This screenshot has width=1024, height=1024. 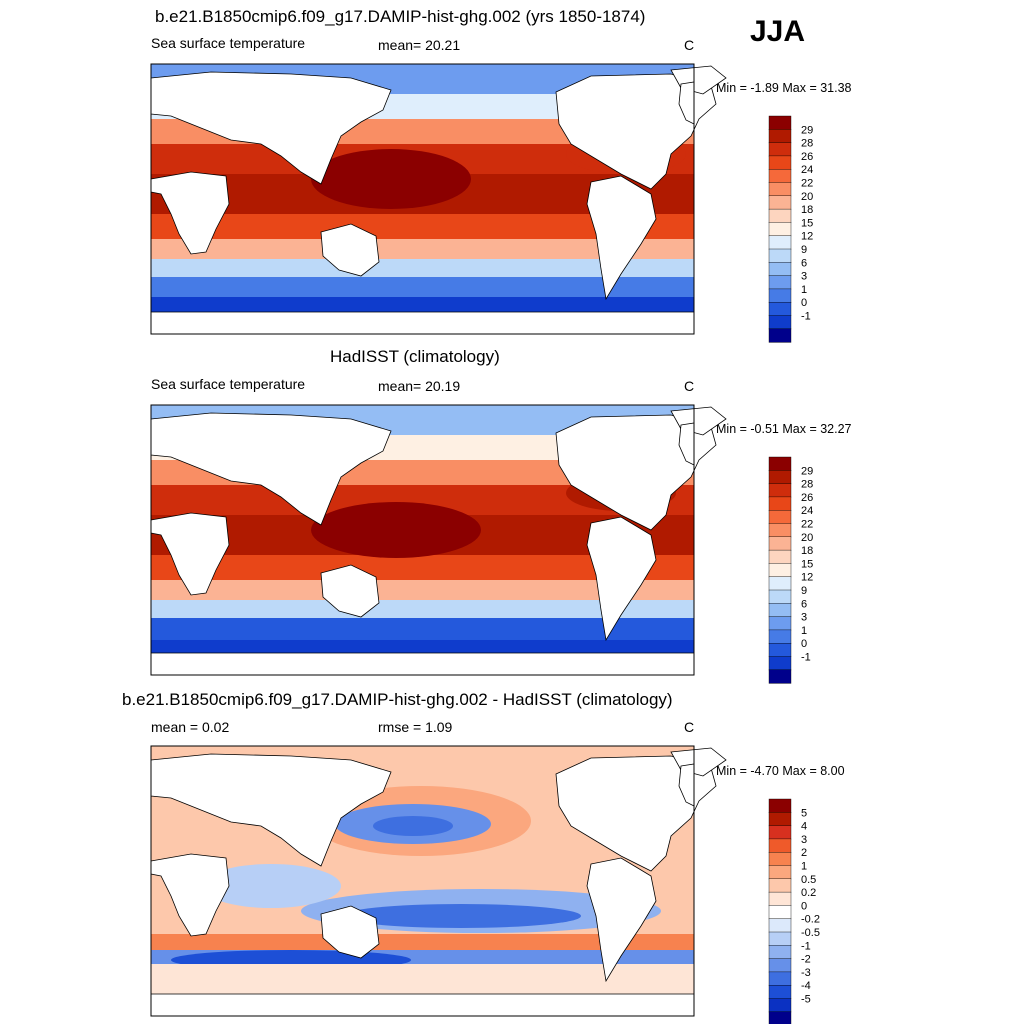 What do you see at coordinates (784, 88) in the screenshot?
I see `panel1-minmax-label: Min = -1.89 Max = 31.38` at bounding box center [784, 88].